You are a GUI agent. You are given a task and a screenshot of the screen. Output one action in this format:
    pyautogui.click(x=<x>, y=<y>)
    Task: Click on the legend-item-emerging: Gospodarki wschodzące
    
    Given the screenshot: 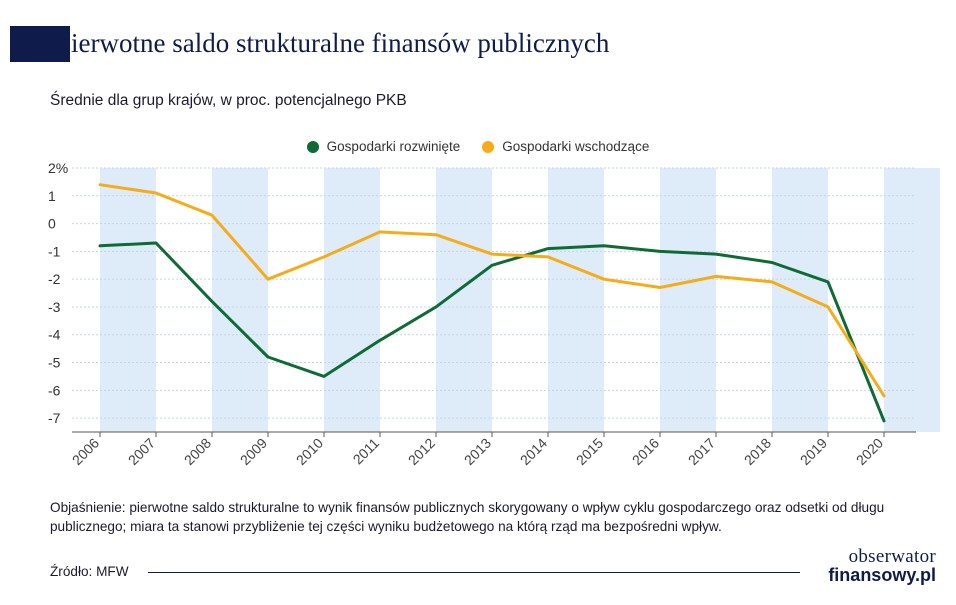 What is the action you would take?
    pyautogui.click(x=565, y=146)
    